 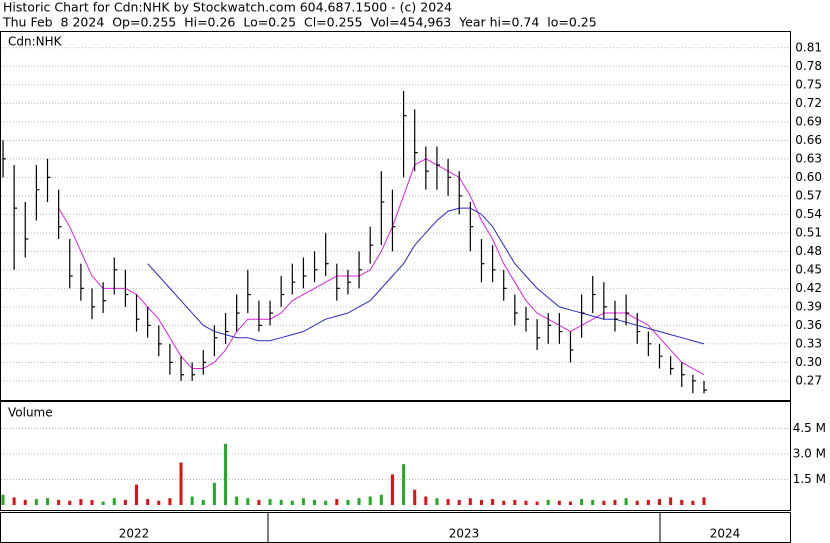 What do you see at coordinates (809, 454) in the screenshot?
I see `y-tick-label: 3.0 M` at bounding box center [809, 454].